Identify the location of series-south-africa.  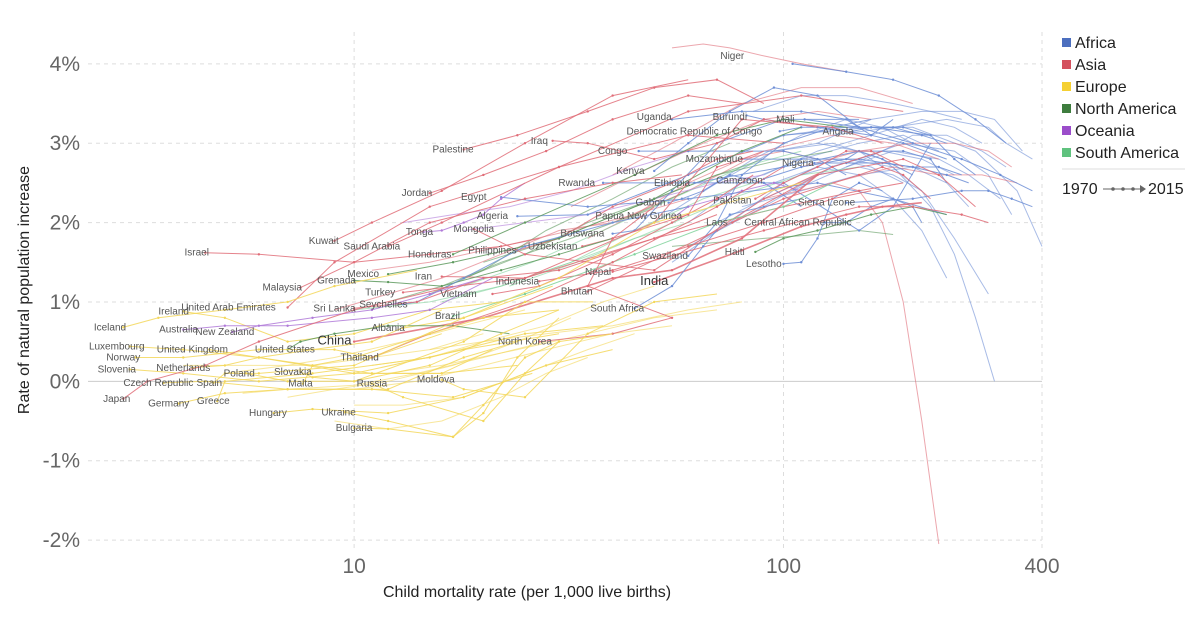
(717, 254).